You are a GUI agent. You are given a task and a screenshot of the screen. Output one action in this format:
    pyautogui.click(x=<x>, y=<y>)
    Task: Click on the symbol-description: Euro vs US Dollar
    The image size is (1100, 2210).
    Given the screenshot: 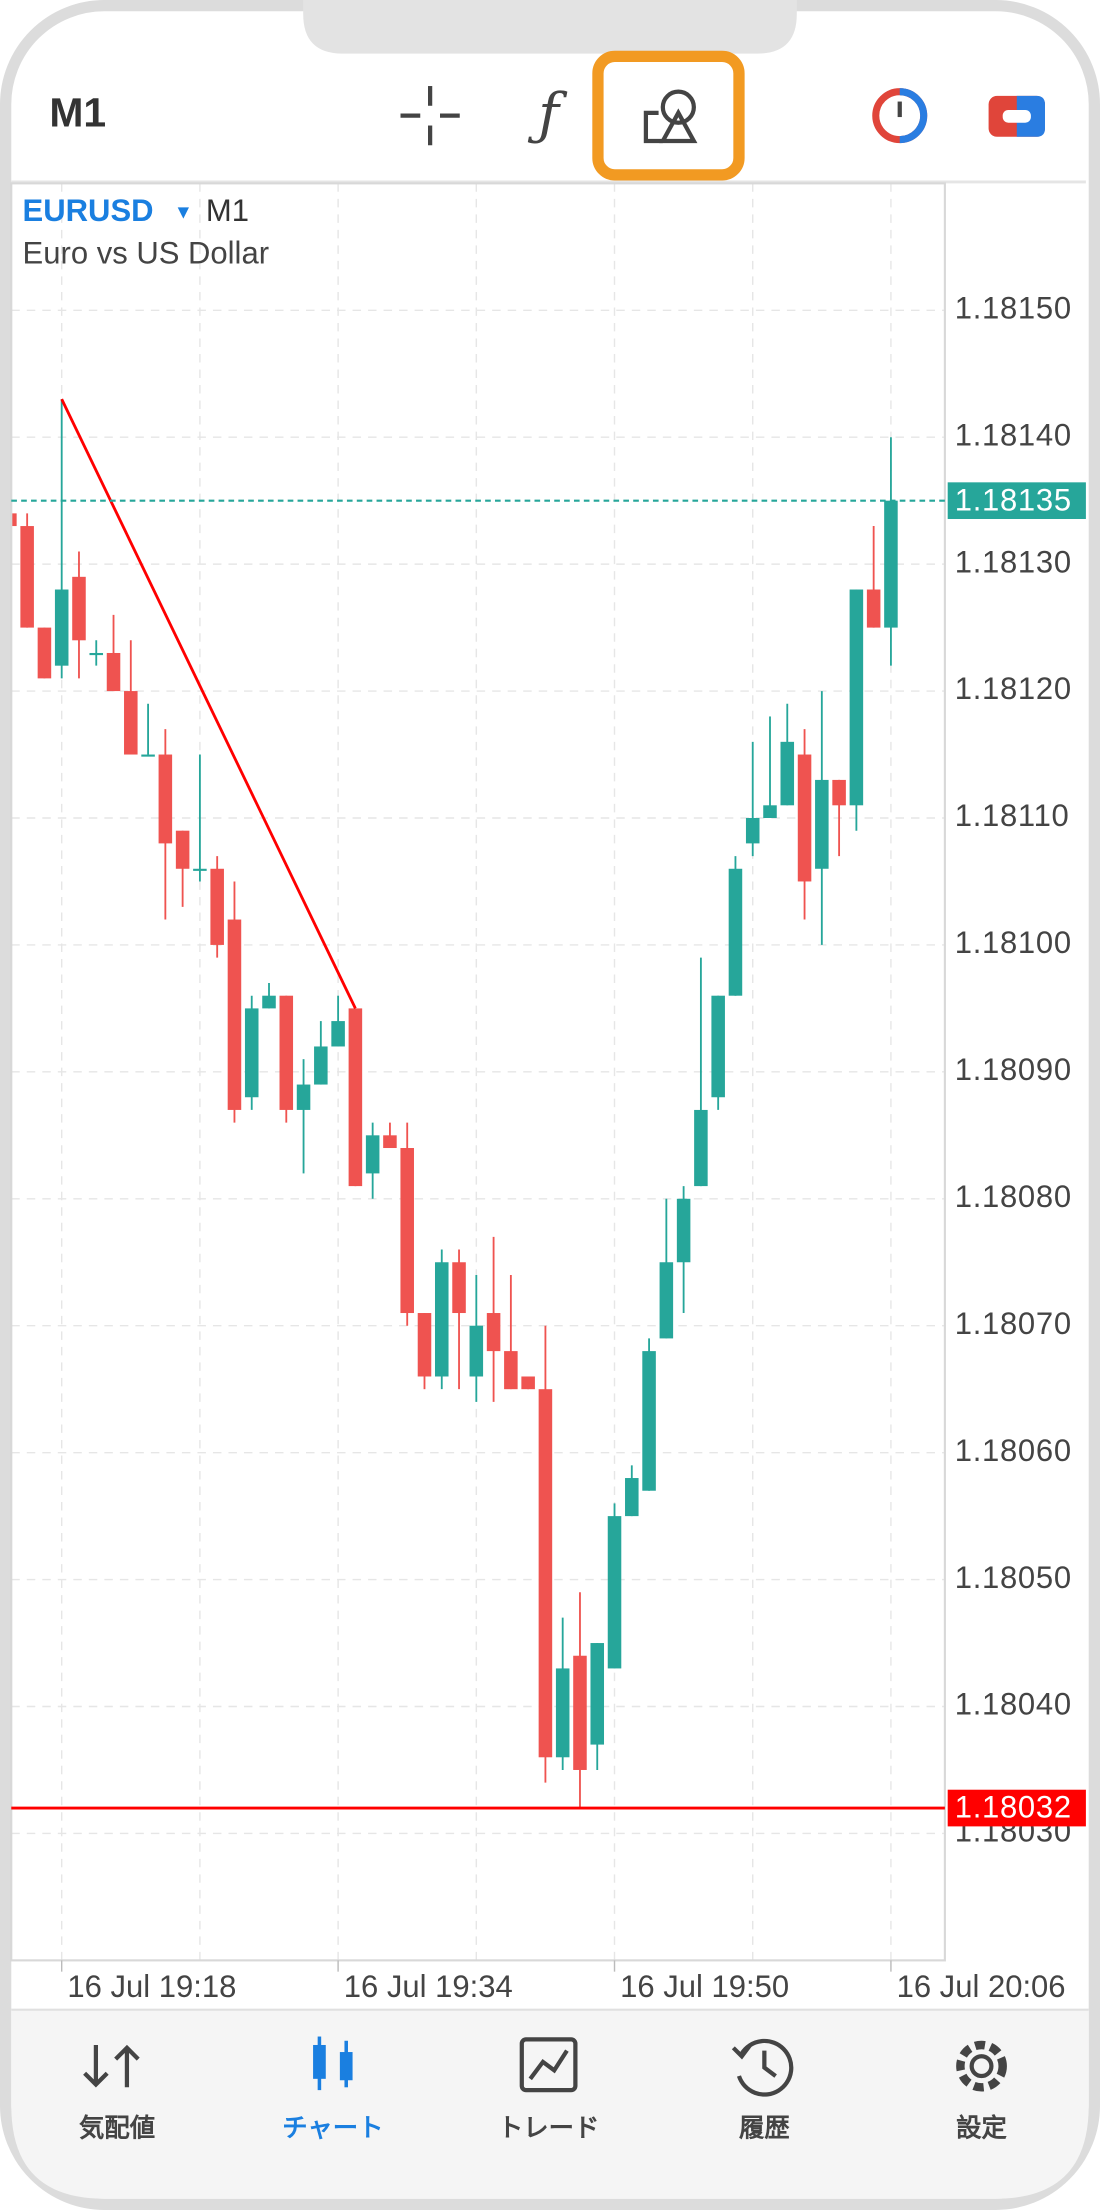 What is the action you would take?
    pyautogui.click(x=146, y=252)
    